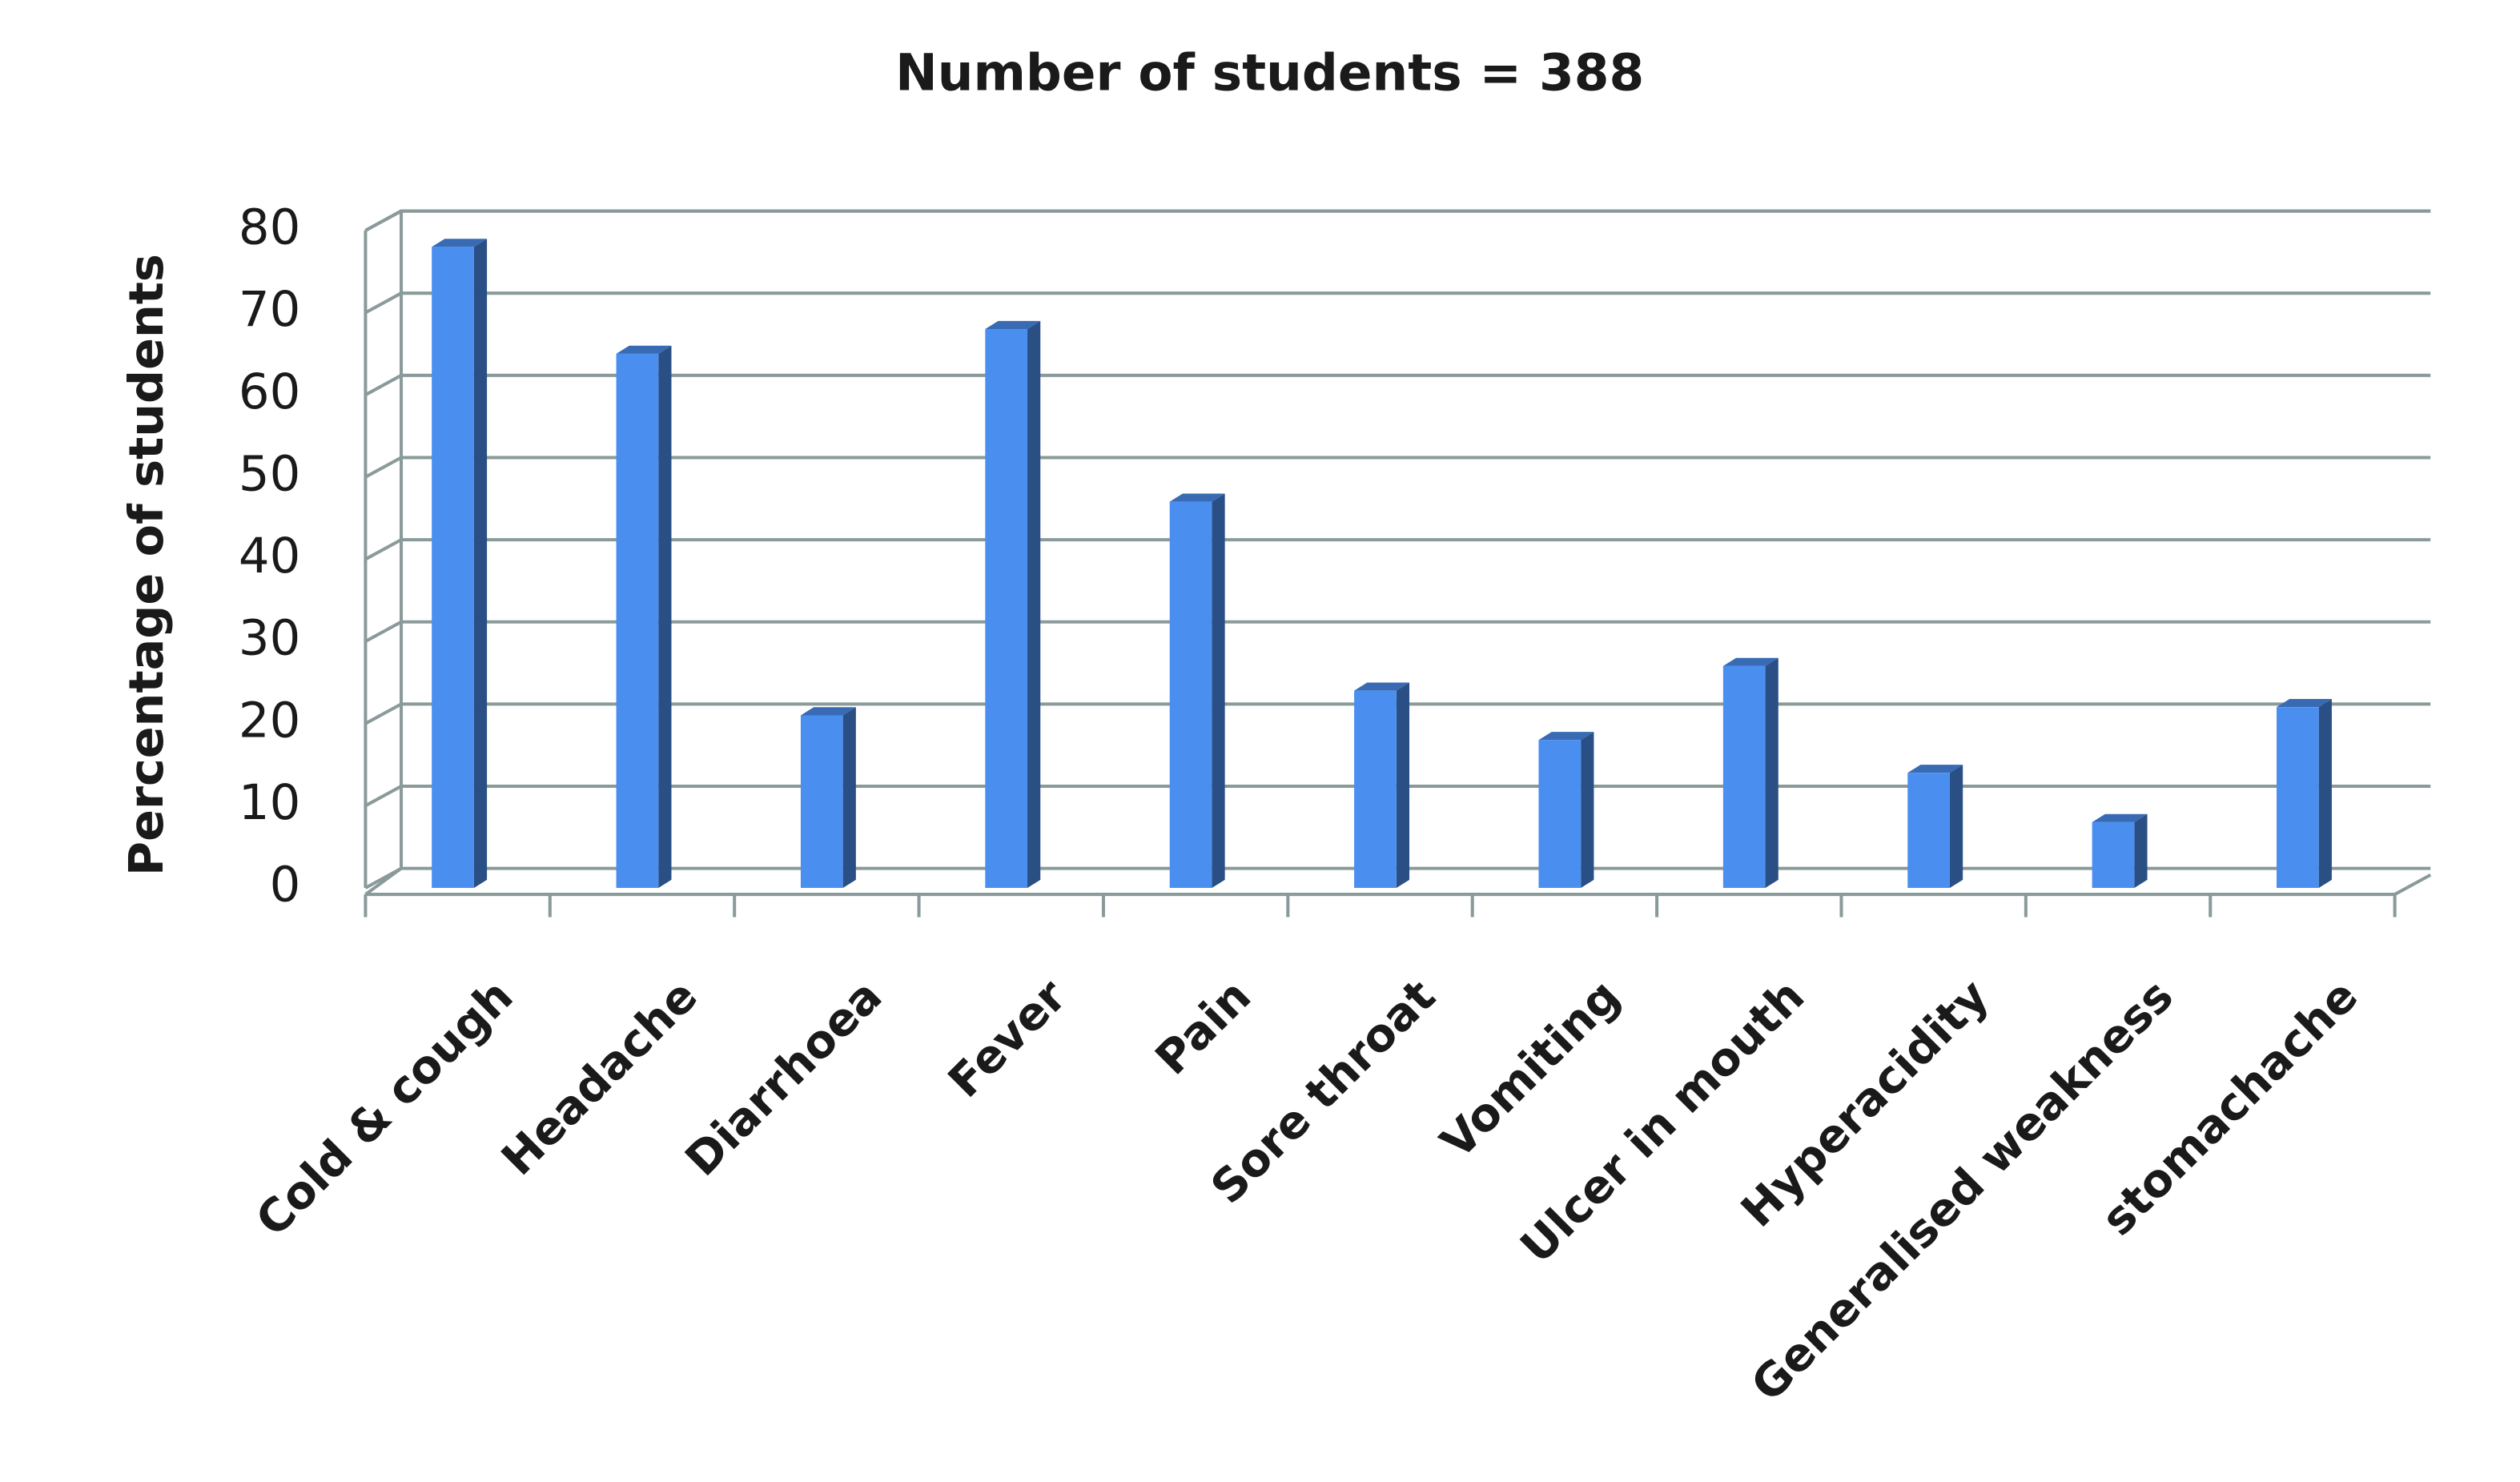 This screenshot has height=1482, width=2520. Describe the element at coordinates (600, 1078) in the screenshot. I see `x-tick-label: Headache` at that location.